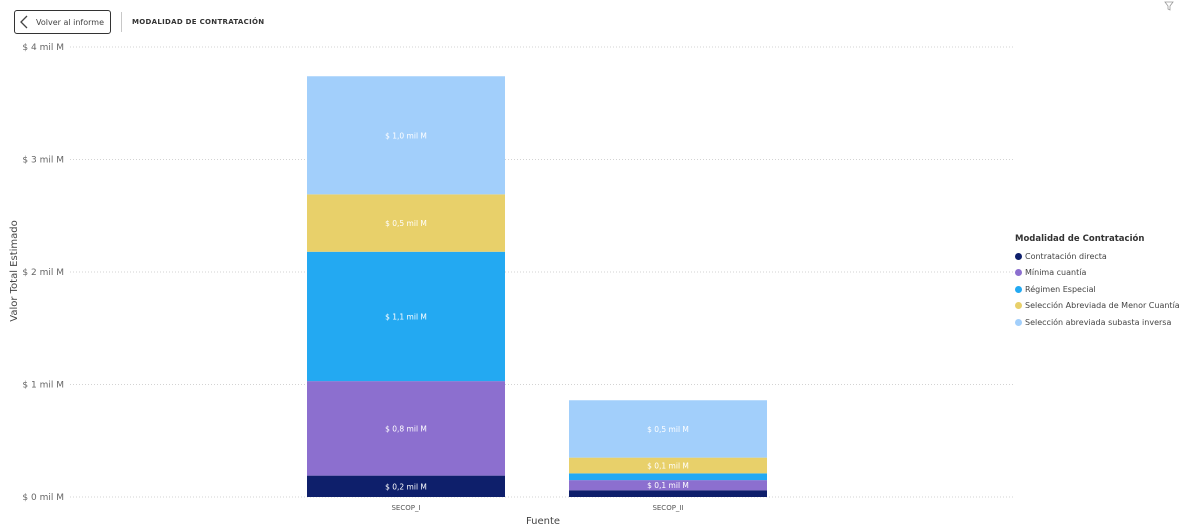  I want to click on x-tick-label: SECOP_II, so click(667, 508).